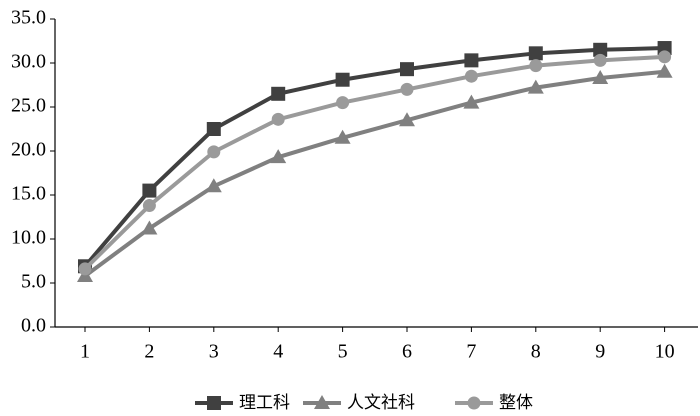  What do you see at coordinates (665, 352) in the screenshot?
I see `x-tick-label: 10` at bounding box center [665, 352].